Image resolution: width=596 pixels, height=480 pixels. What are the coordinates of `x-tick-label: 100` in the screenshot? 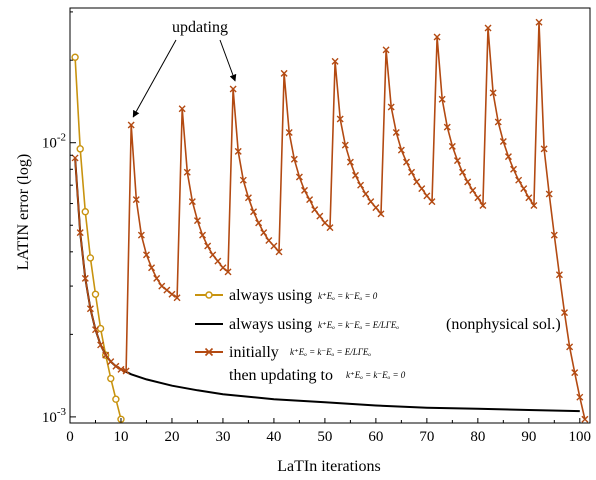 It's located at (580, 437).